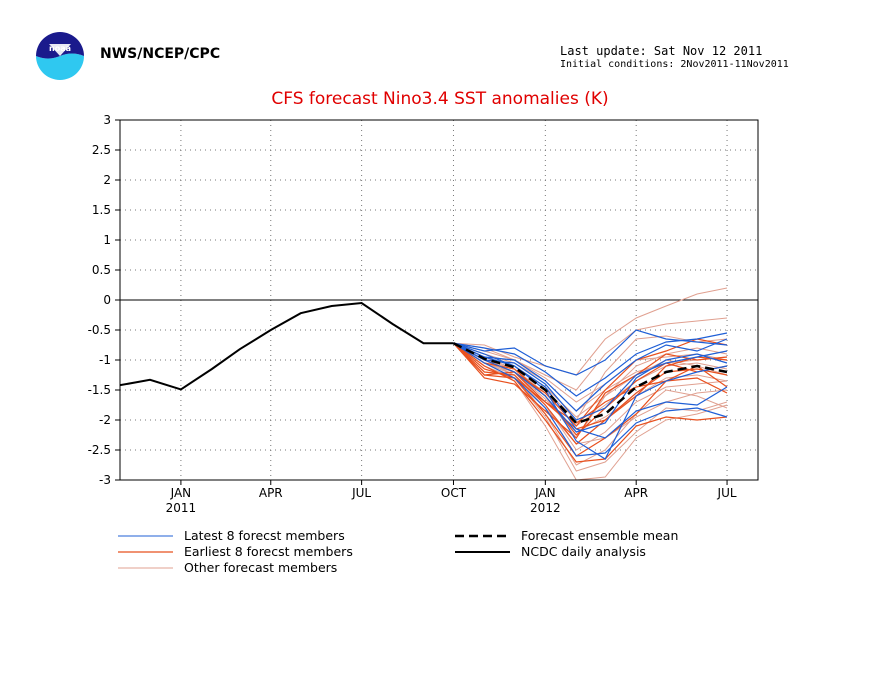 This screenshot has width=880, height=680. I want to click on organization-label: NWS/NCEP/CPC, so click(160, 54).